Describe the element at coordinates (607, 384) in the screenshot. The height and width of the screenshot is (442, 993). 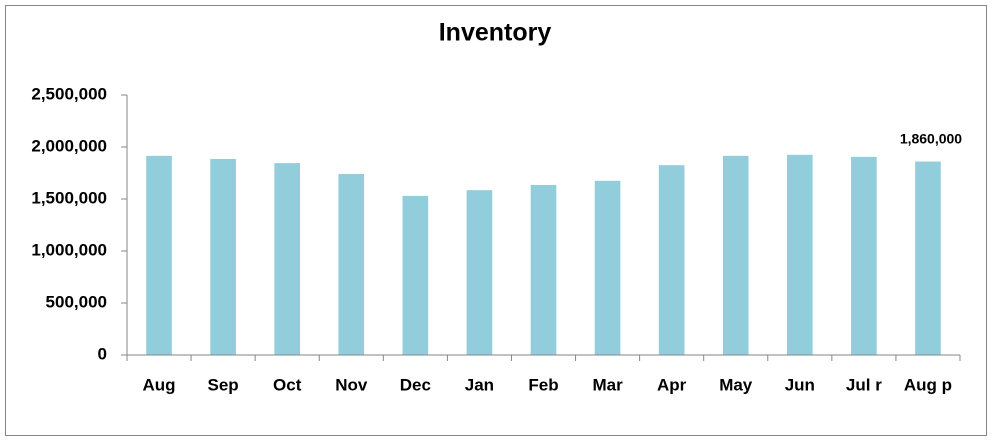
I see `x-tick-label: Mar` at that location.